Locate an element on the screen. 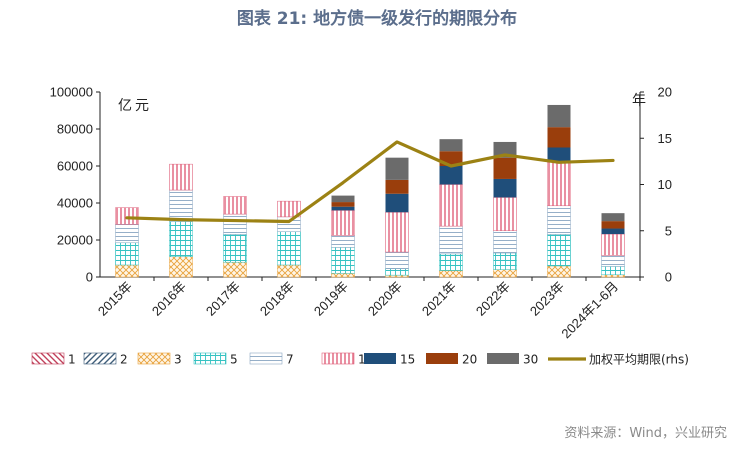 This screenshot has width=755, height=453. x-tick-label: 2015年 is located at coordinates (115, 299).